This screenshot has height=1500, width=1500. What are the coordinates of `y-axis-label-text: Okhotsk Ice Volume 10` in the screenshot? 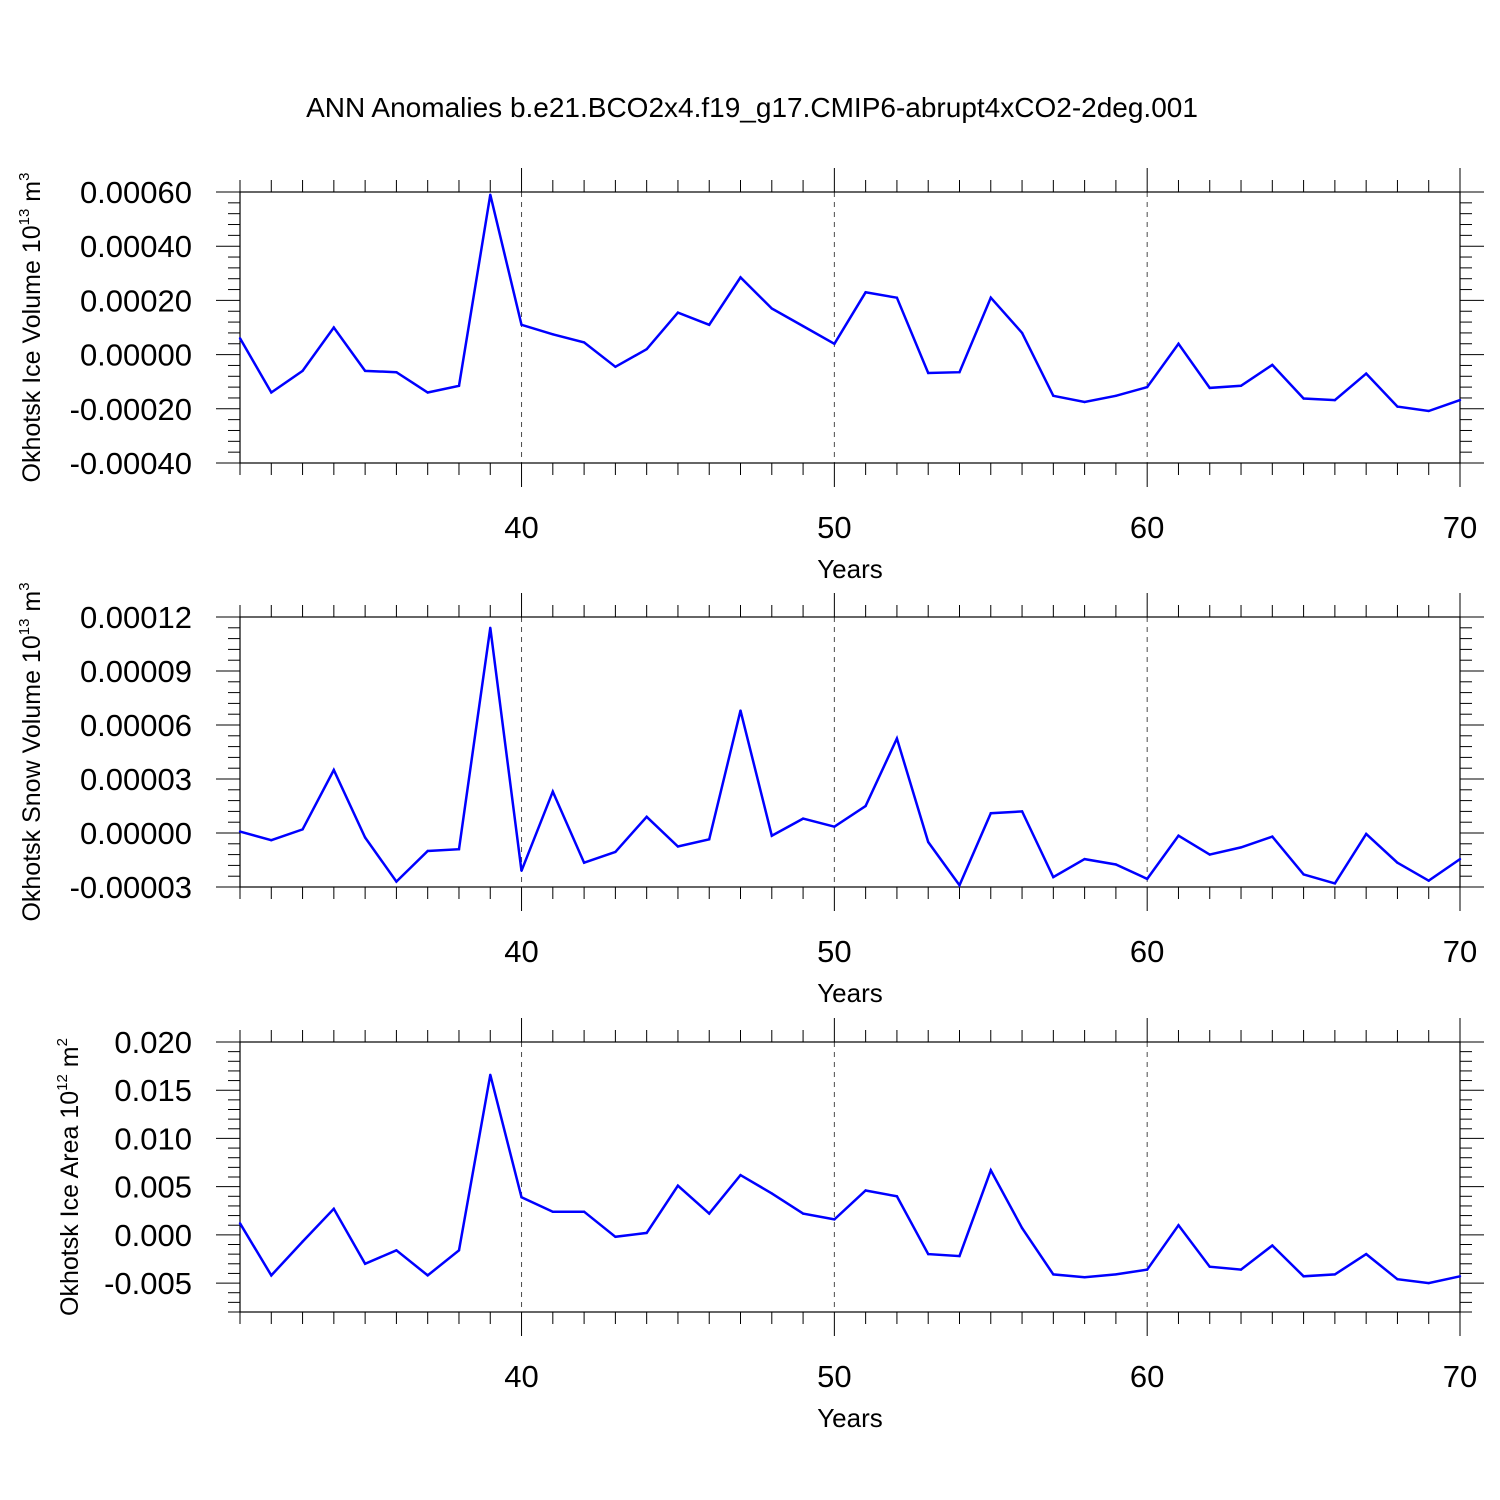 It's located at (32, 353).